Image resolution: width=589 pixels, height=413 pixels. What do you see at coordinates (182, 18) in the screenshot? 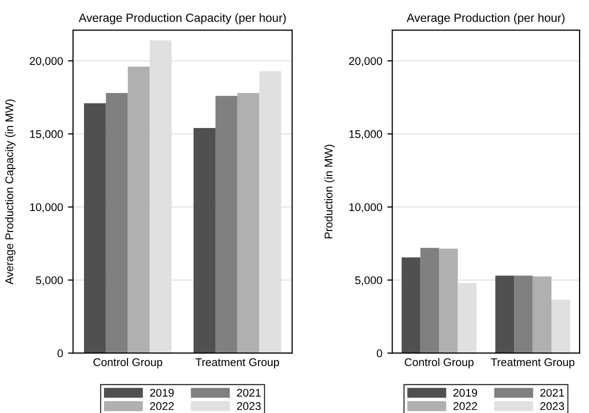
I see `chart-title: Average Production Capacity (per hour)` at bounding box center [182, 18].